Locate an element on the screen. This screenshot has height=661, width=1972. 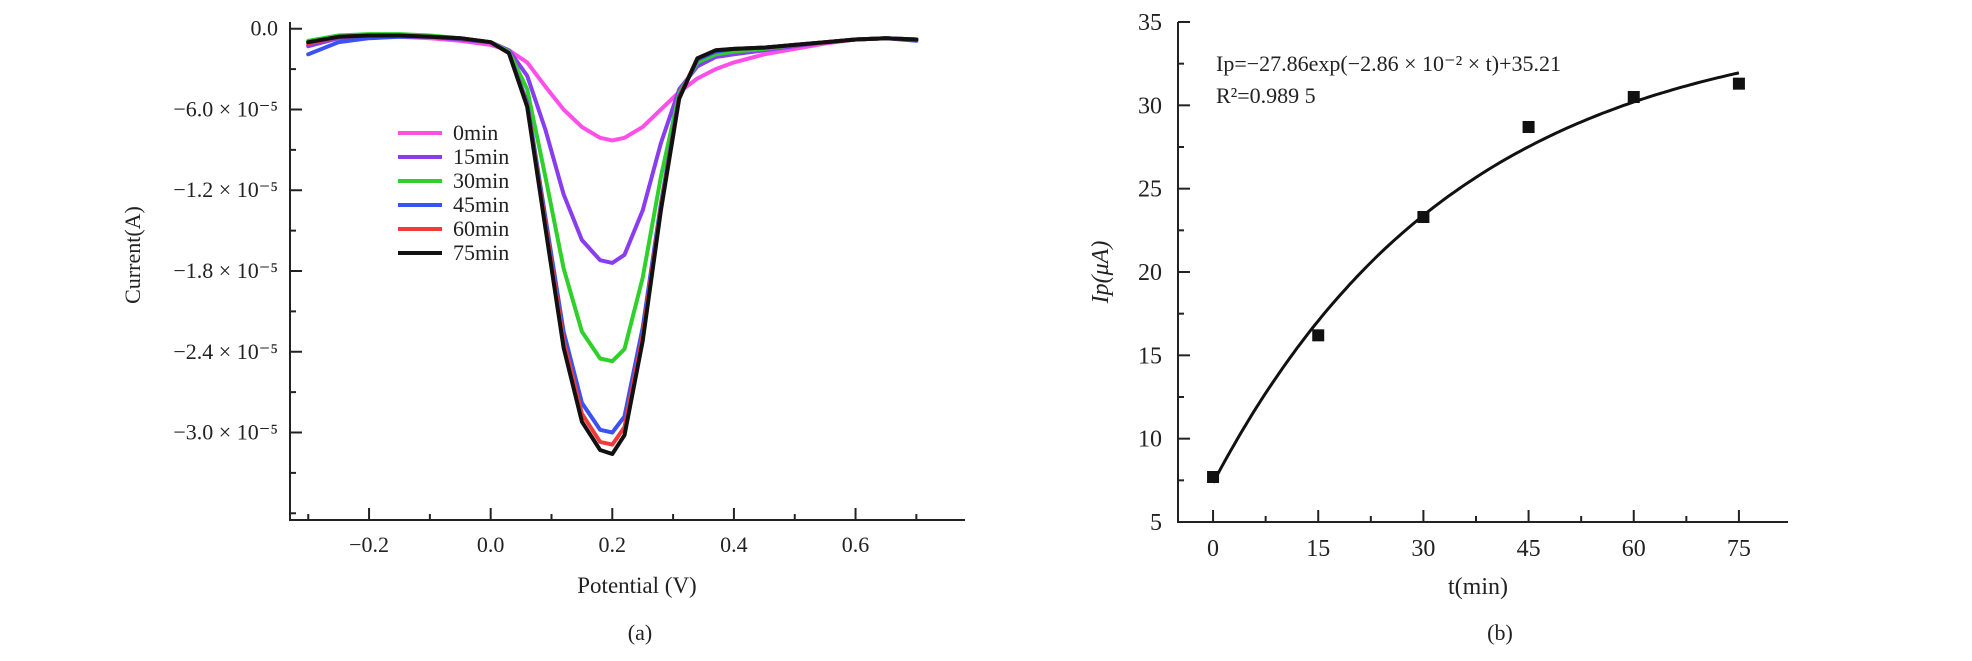
chart-b-y-tick-label: 35 is located at coordinates (1150, 23).